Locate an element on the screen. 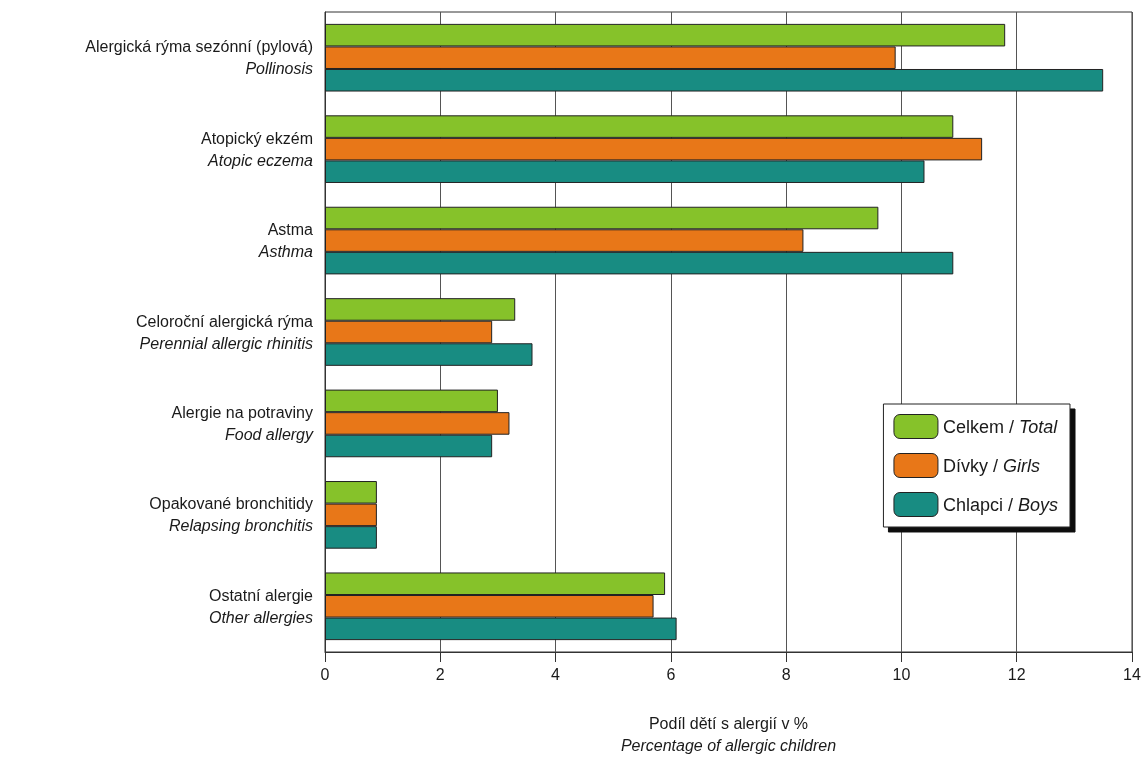 This screenshot has width=1145, height=780. legend-label: Celkem / Total is located at coordinates (1000, 426).